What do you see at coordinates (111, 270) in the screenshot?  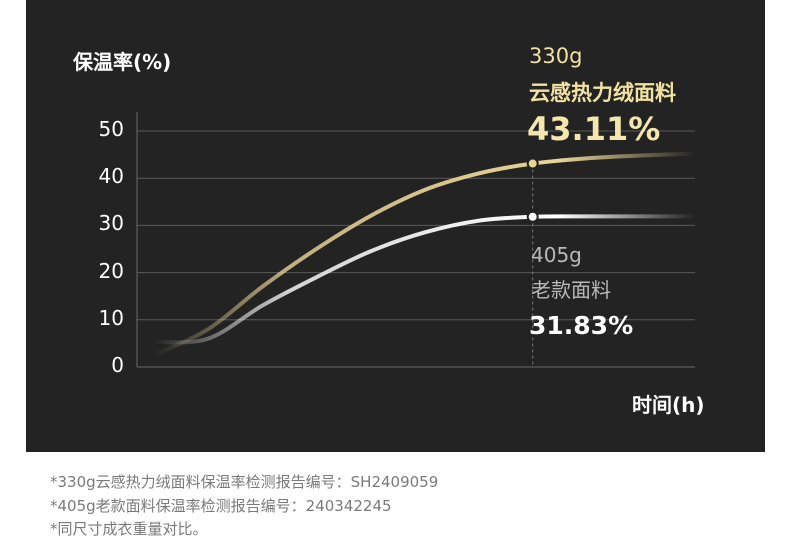 I see `y-tick-label-20: 20` at bounding box center [111, 270].